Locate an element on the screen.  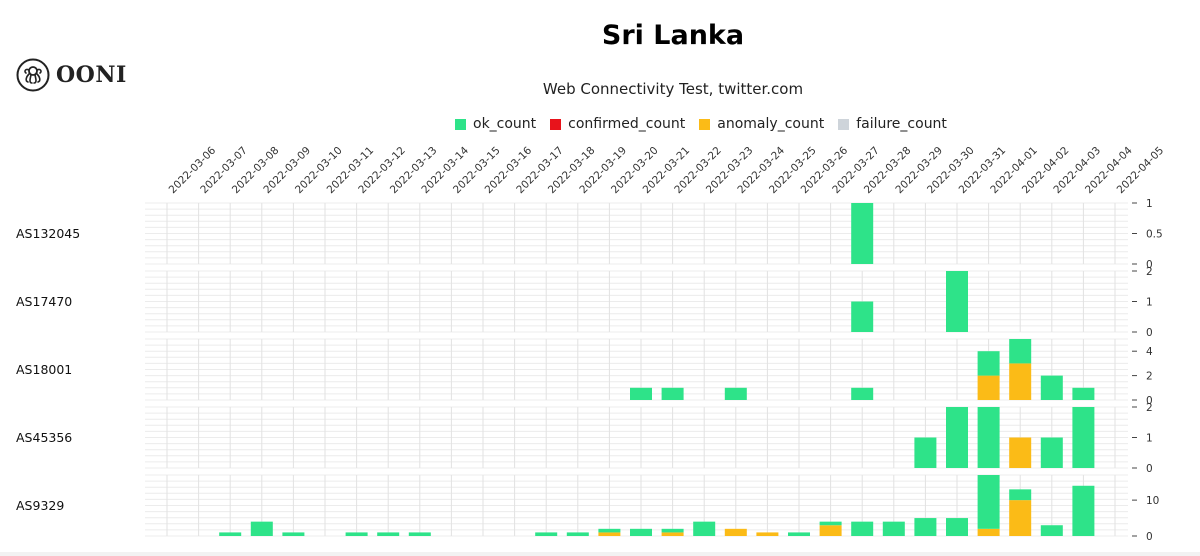
row-label: AS45356 is located at coordinates (44, 437).